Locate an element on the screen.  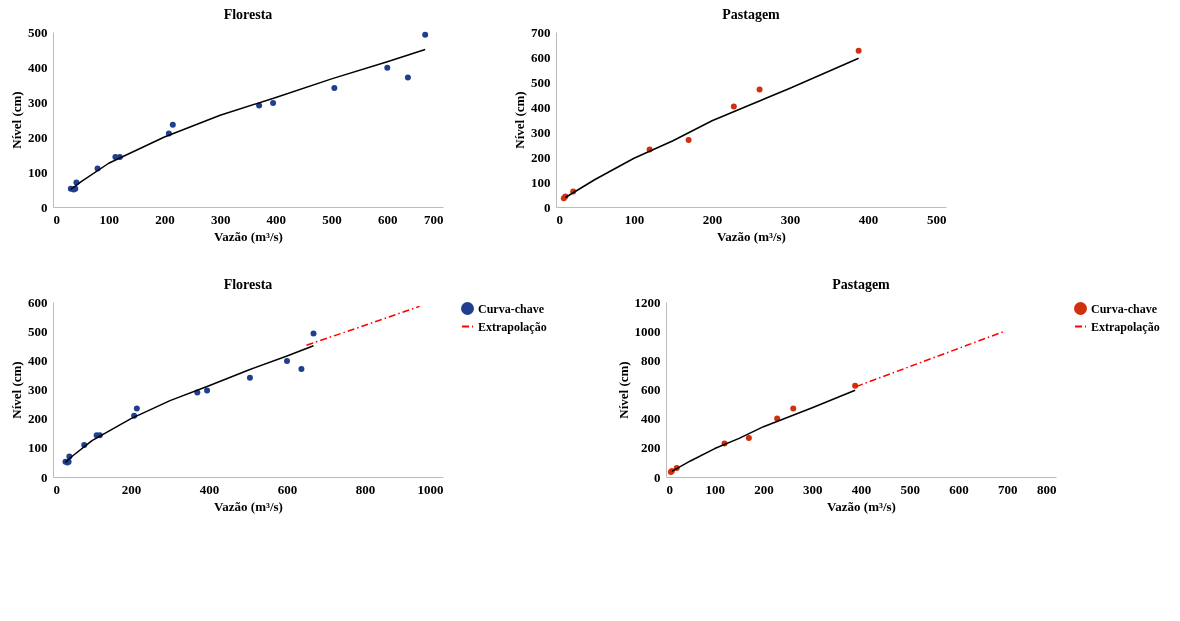
x-tick-label: 1000 is located at coordinates (430, 489).